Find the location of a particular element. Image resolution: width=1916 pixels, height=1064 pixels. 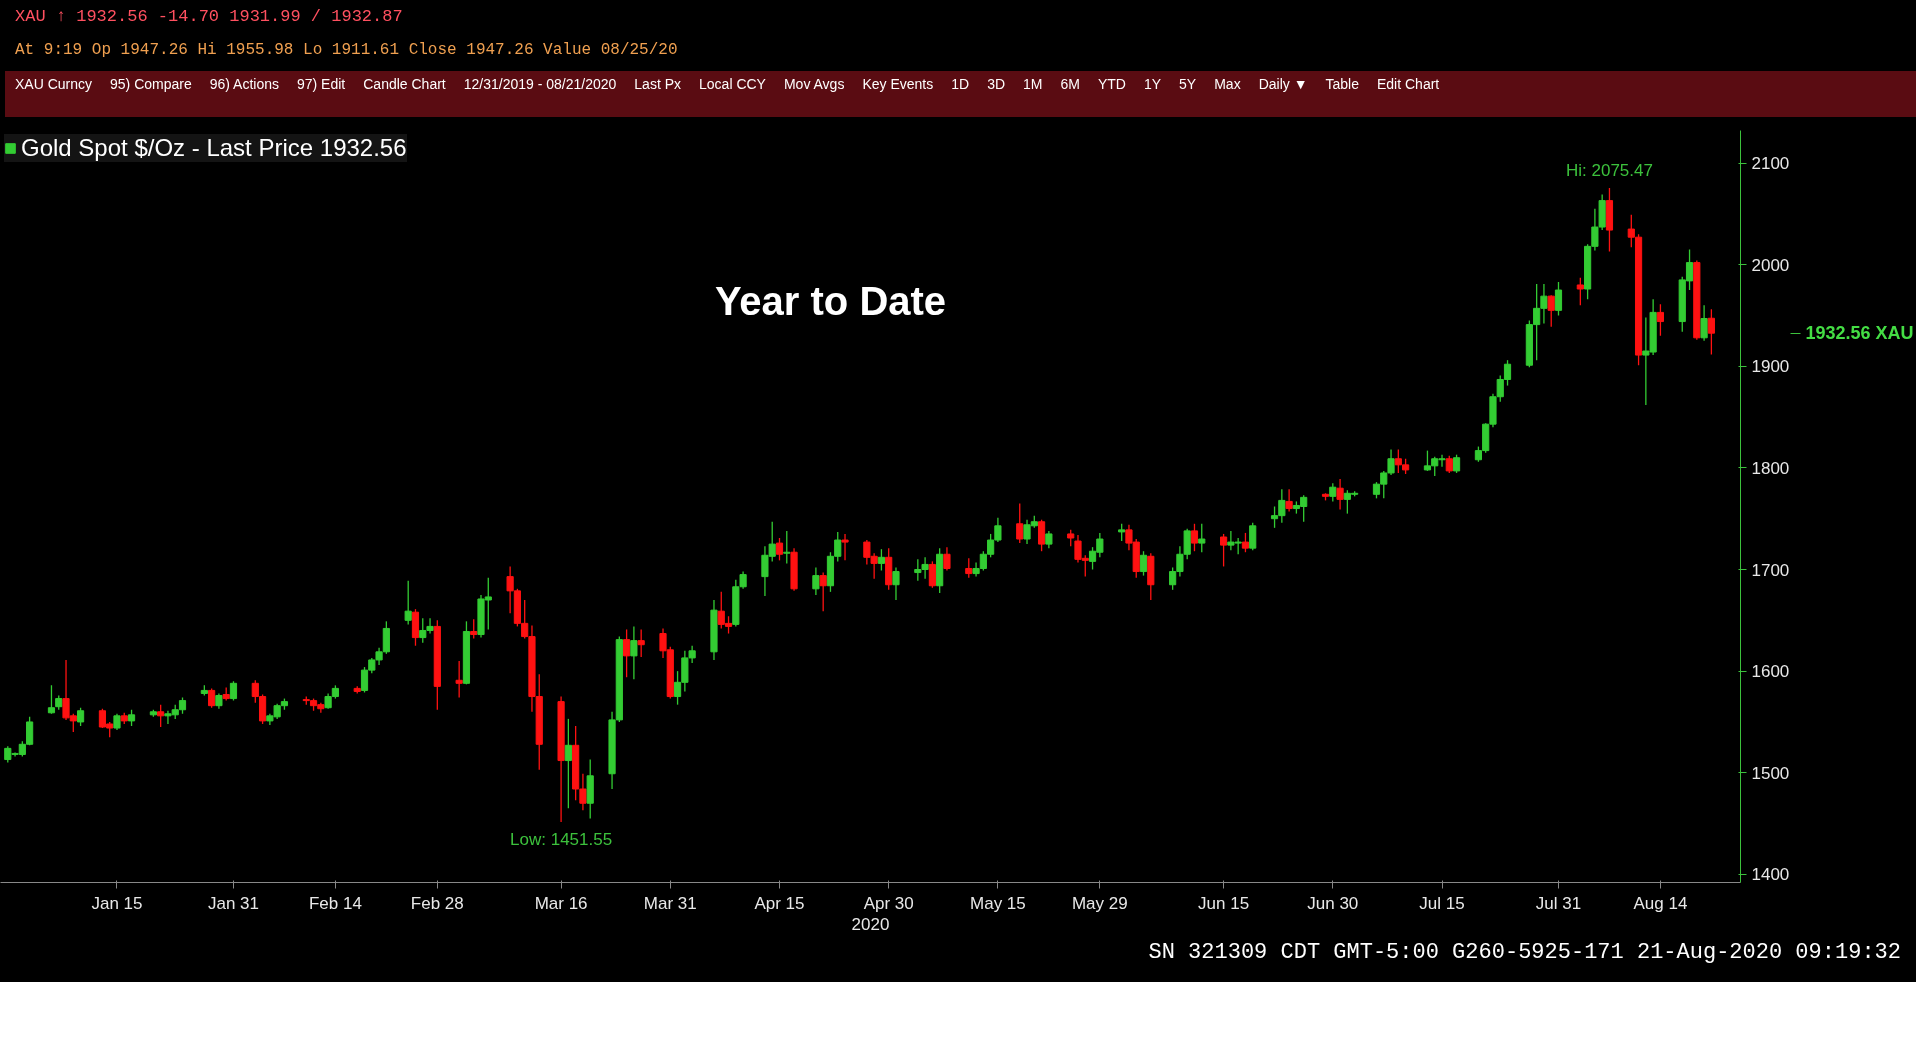

text: XAU Curncy is located at coordinates (54, 84).